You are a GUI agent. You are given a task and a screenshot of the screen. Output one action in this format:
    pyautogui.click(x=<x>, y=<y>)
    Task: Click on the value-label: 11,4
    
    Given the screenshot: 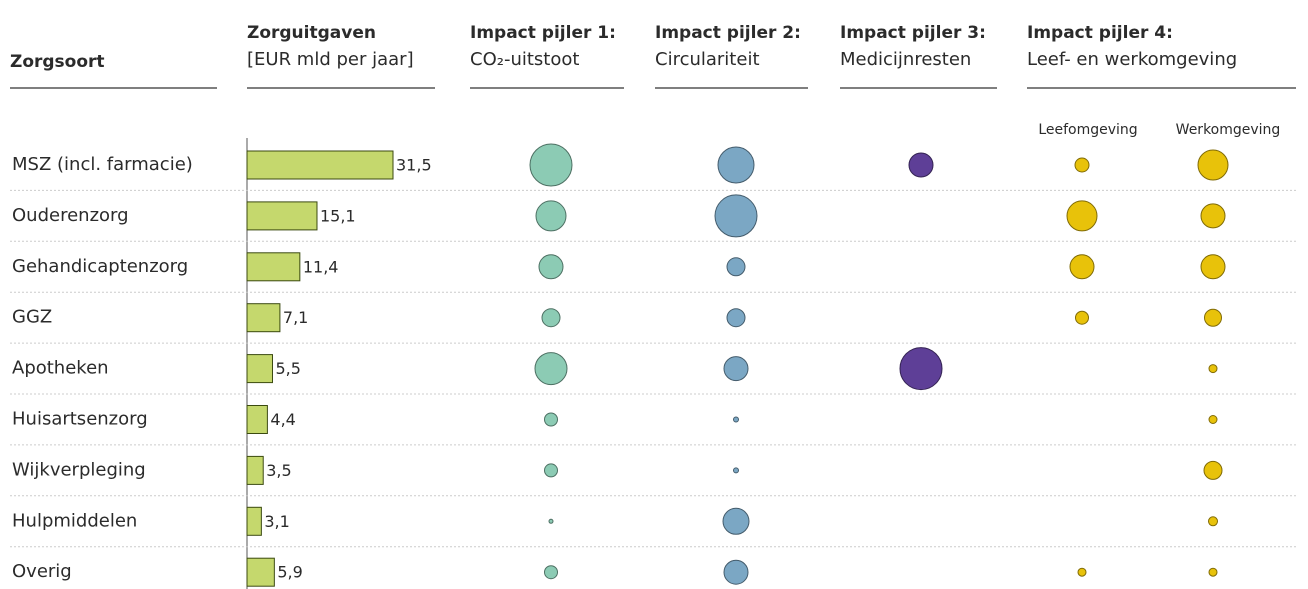 What is the action you would take?
    pyautogui.click(x=321, y=266)
    